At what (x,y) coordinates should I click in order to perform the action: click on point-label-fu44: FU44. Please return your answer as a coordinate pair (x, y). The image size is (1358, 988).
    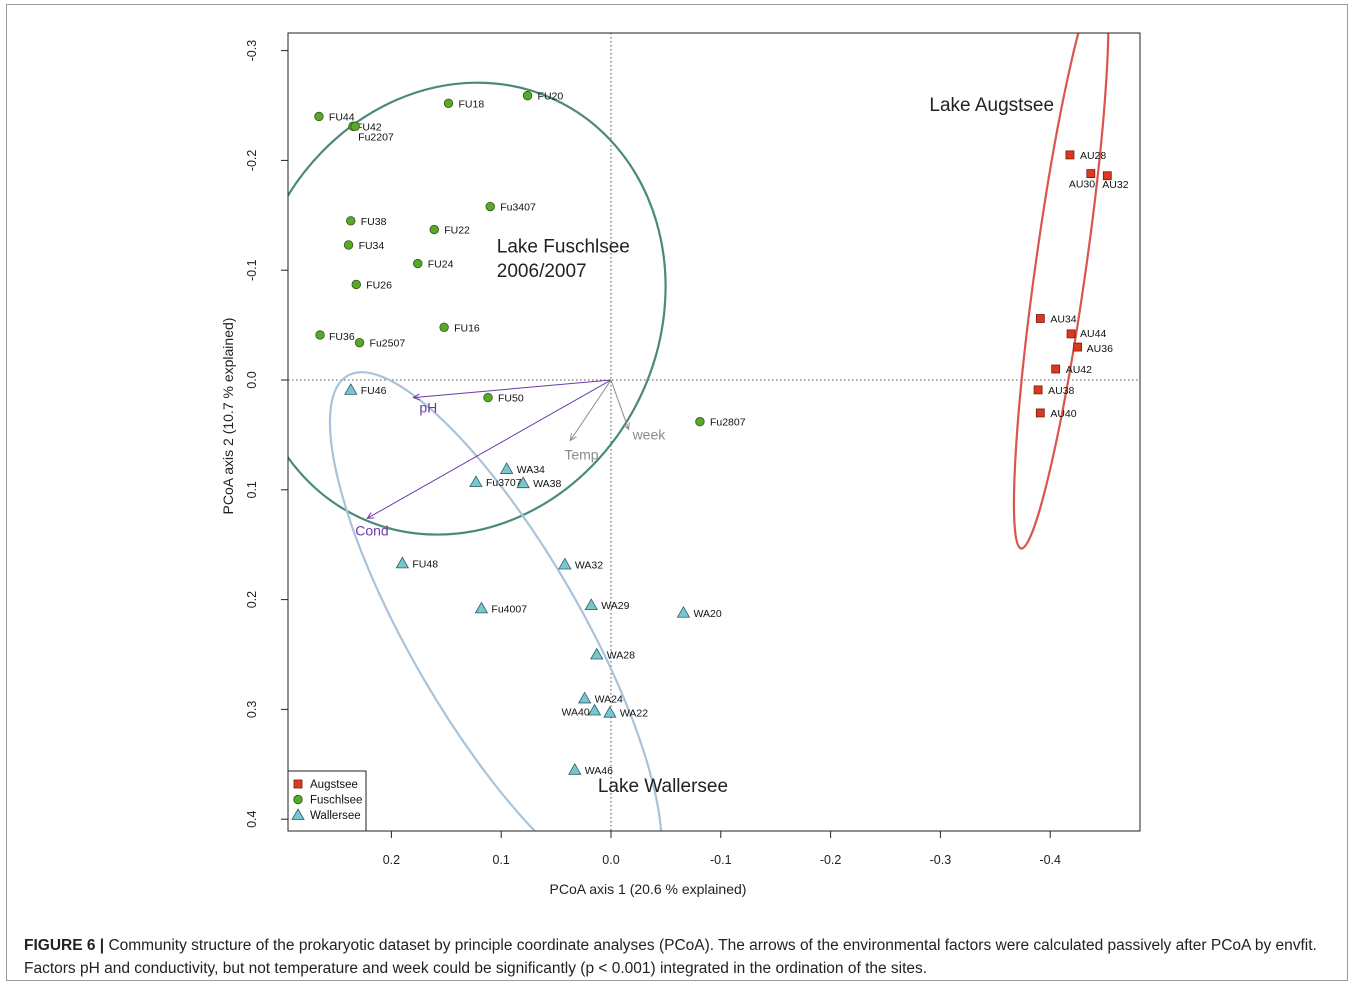
    Looking at the image, I should click on (342, 117).